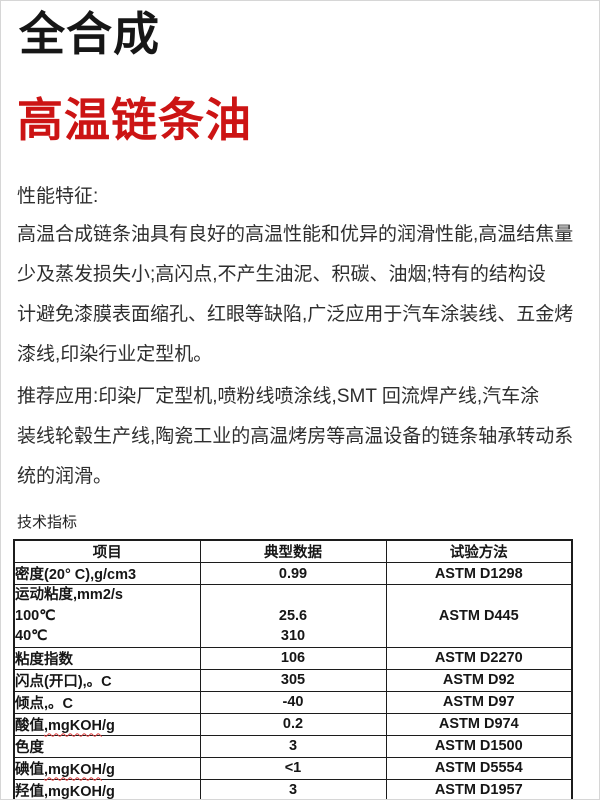  I want to click on cell-item: 碘值,mgKOH/g, so click(107, 768).